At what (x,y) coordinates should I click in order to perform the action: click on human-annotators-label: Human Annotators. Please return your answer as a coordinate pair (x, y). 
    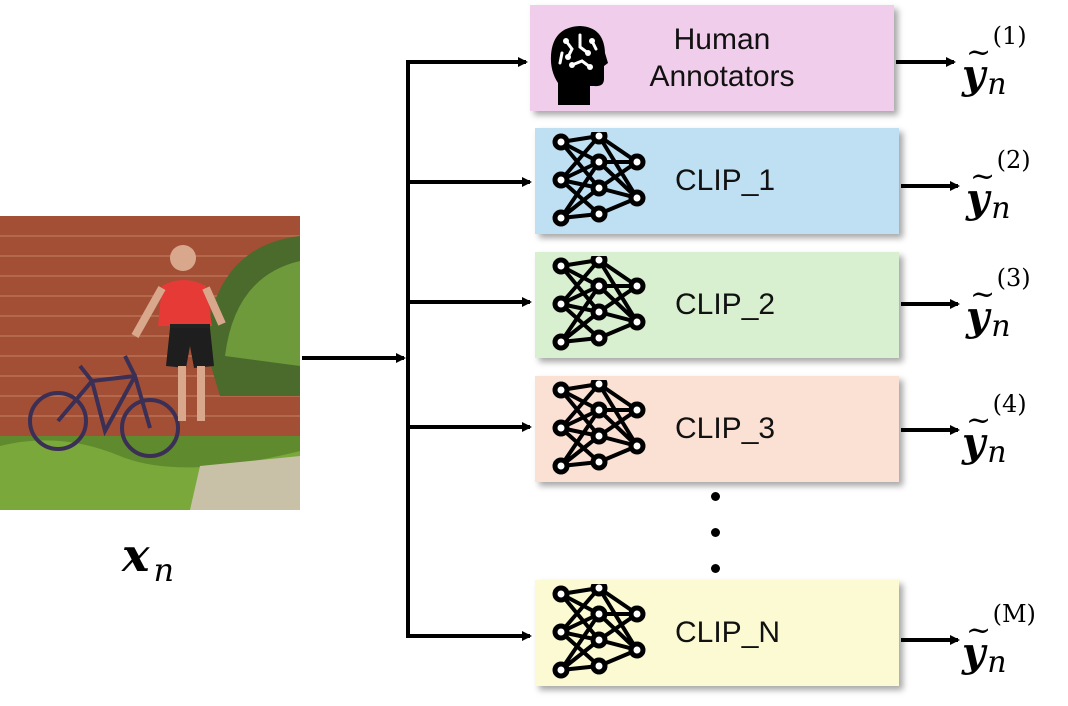
    Looking at the image, I should click on (722, 58).